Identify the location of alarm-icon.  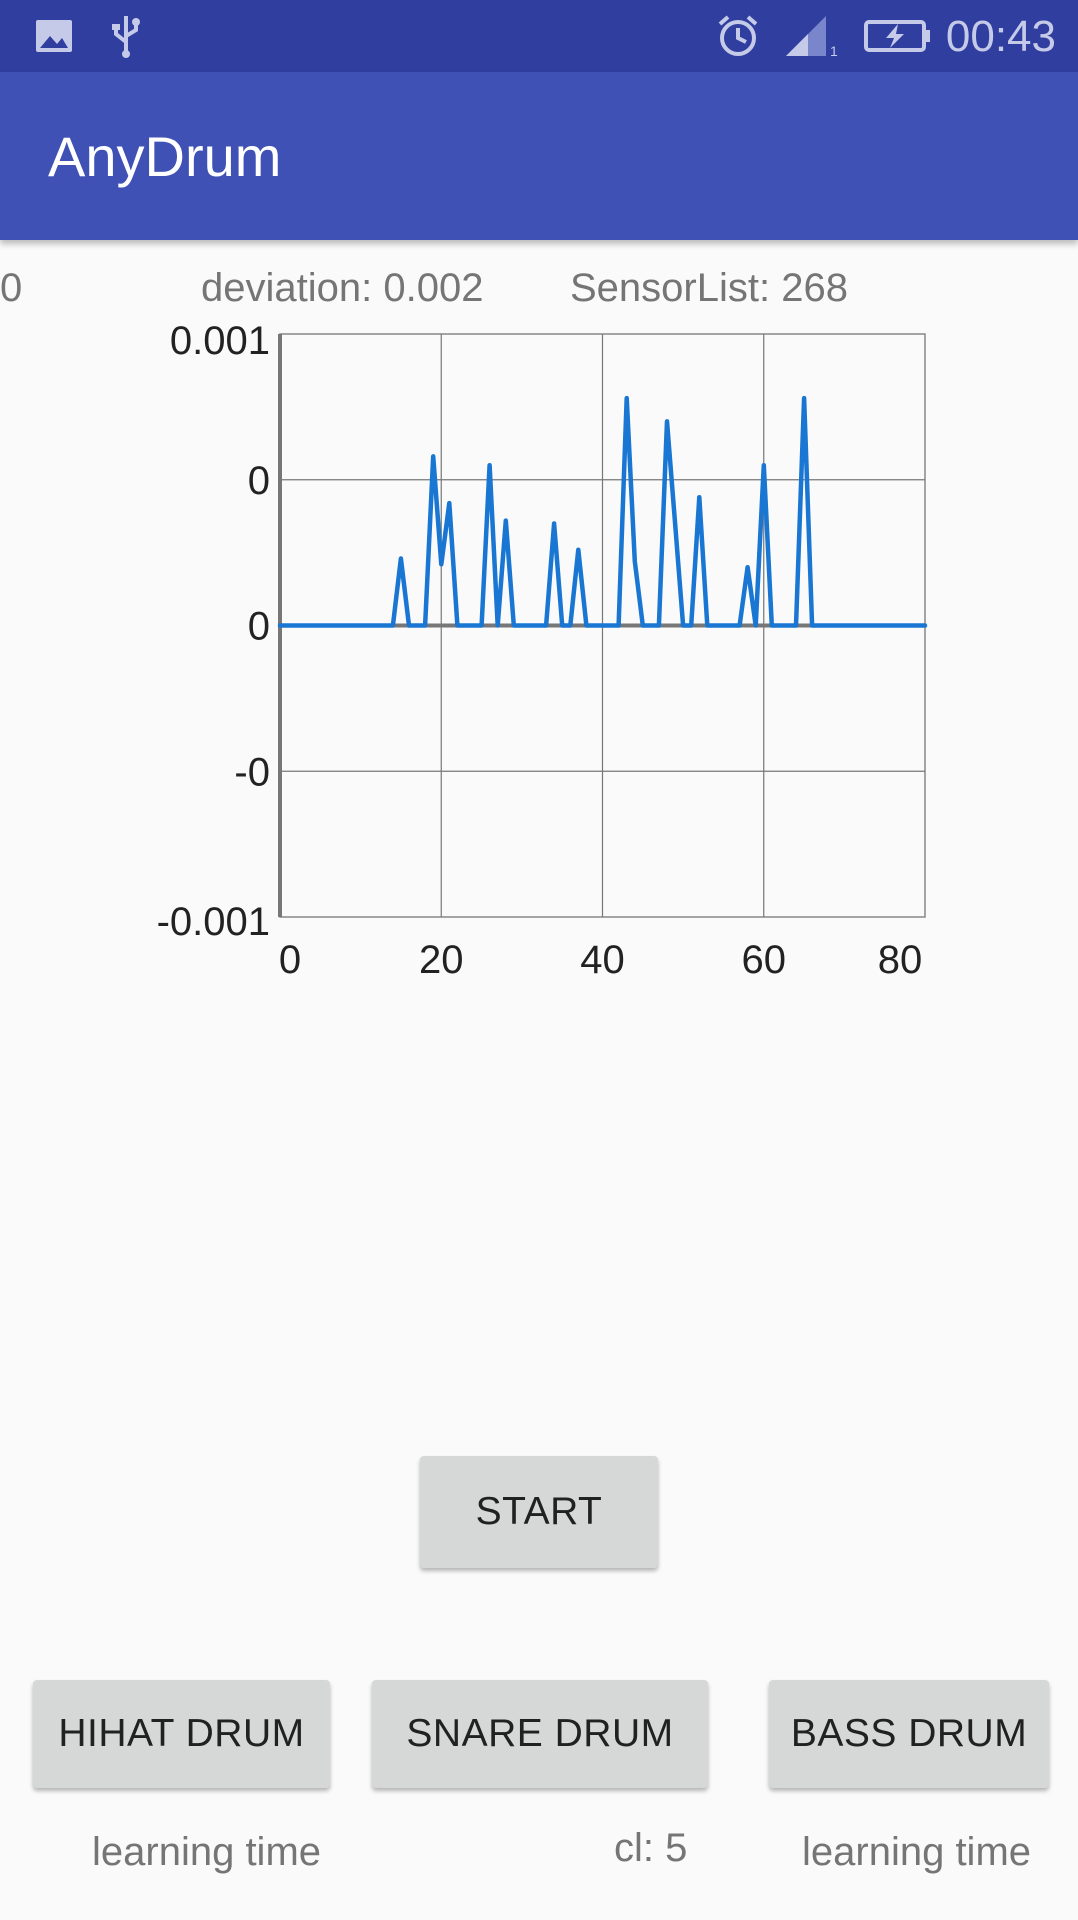
(738, 35).